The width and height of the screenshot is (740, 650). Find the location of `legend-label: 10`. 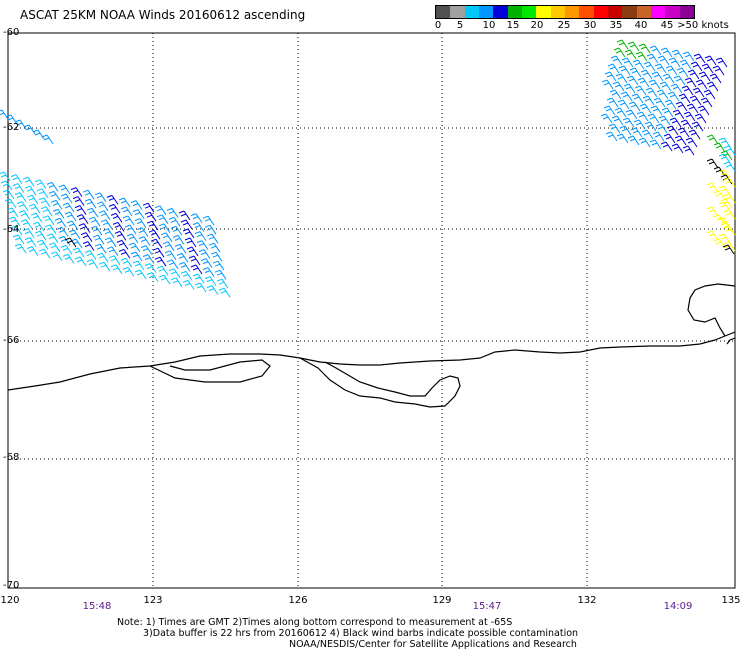

legend-label: 10 is located at coordinates (489, 25).